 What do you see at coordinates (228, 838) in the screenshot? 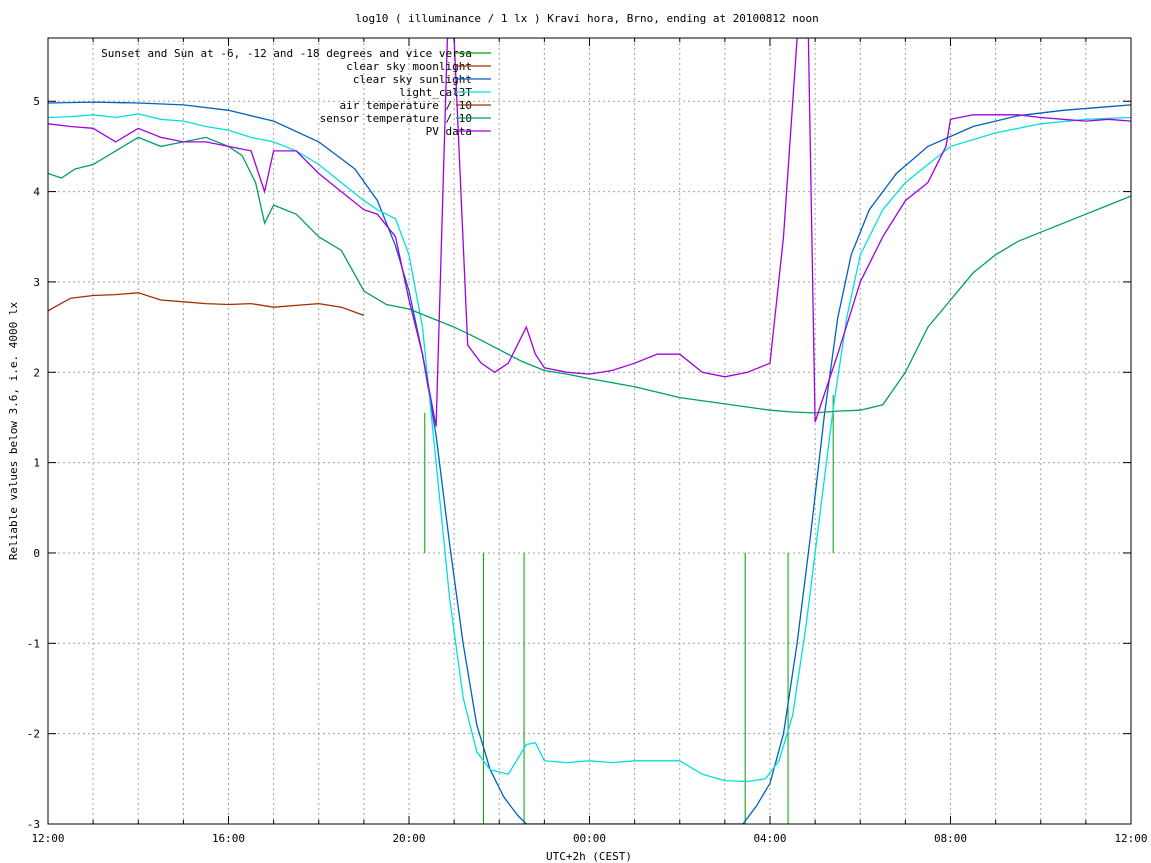
I see `x-tick-label: 16:00` at bounding box center [228, 838].